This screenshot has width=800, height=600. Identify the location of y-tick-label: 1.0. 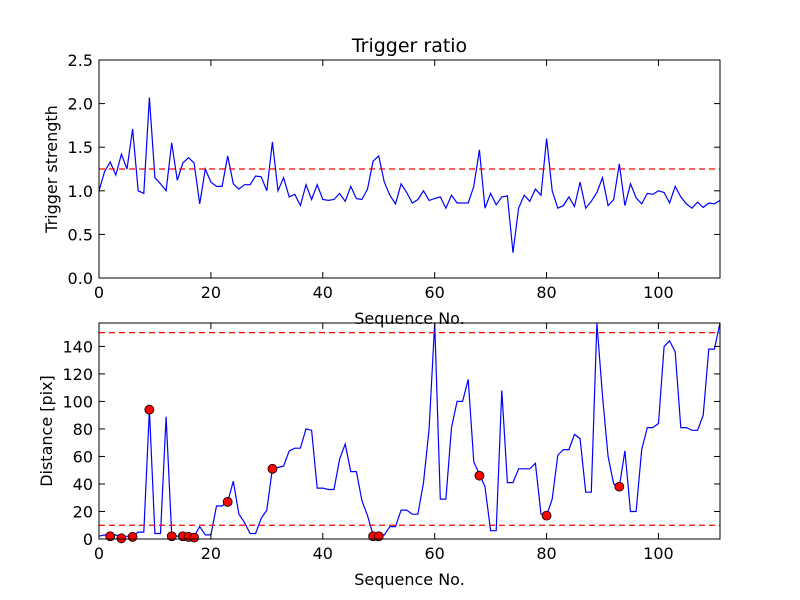
(80, 191).